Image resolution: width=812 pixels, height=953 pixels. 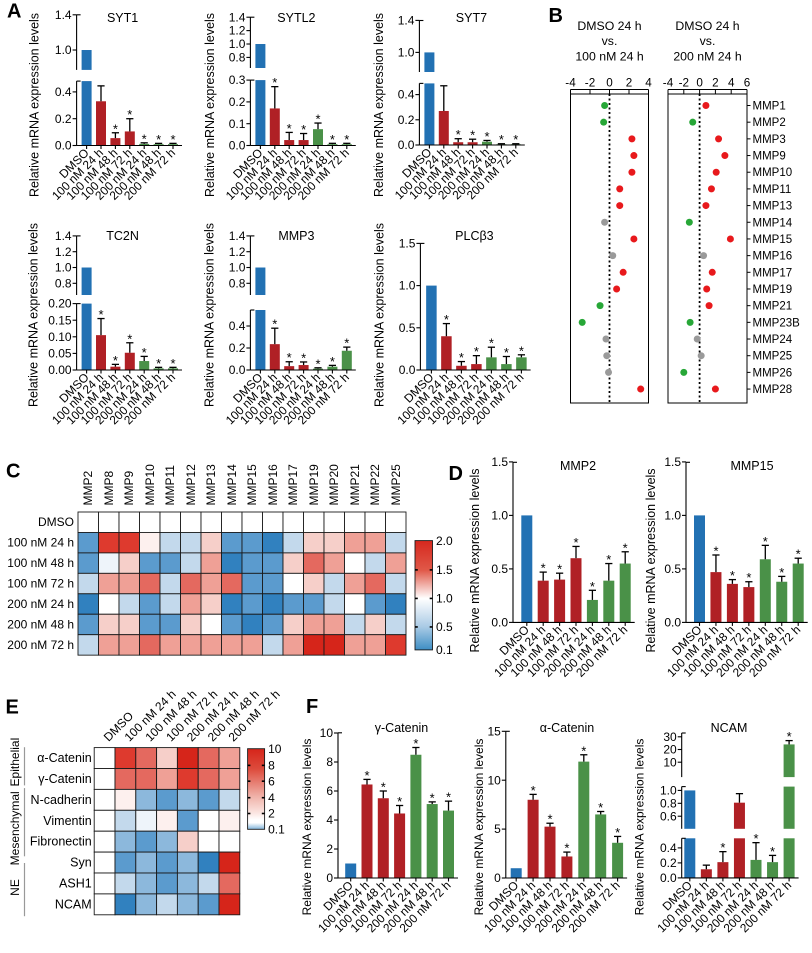 I want to click on svg-text: MMP17, so click(x=293, y=485).